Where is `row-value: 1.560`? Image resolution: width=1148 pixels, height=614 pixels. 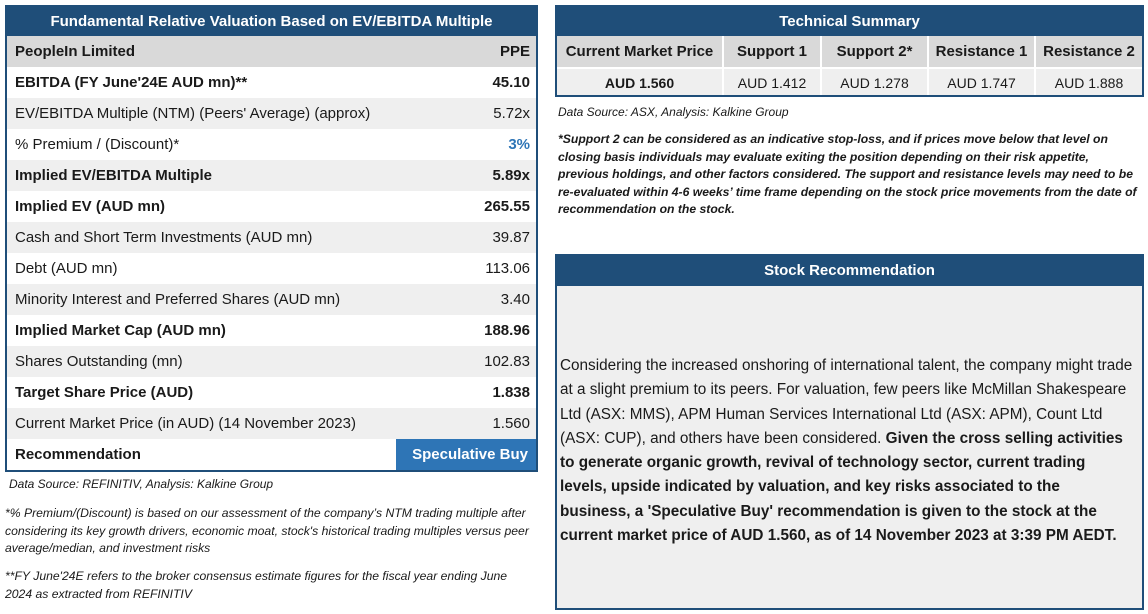
row-value: 1.560 is located at coordinates (511, 423).